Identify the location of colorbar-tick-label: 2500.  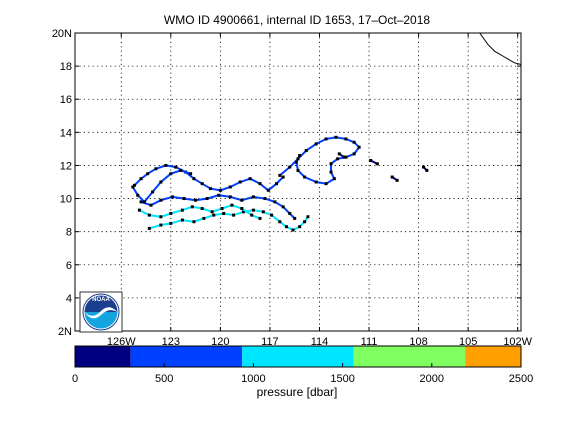
(521, 379).